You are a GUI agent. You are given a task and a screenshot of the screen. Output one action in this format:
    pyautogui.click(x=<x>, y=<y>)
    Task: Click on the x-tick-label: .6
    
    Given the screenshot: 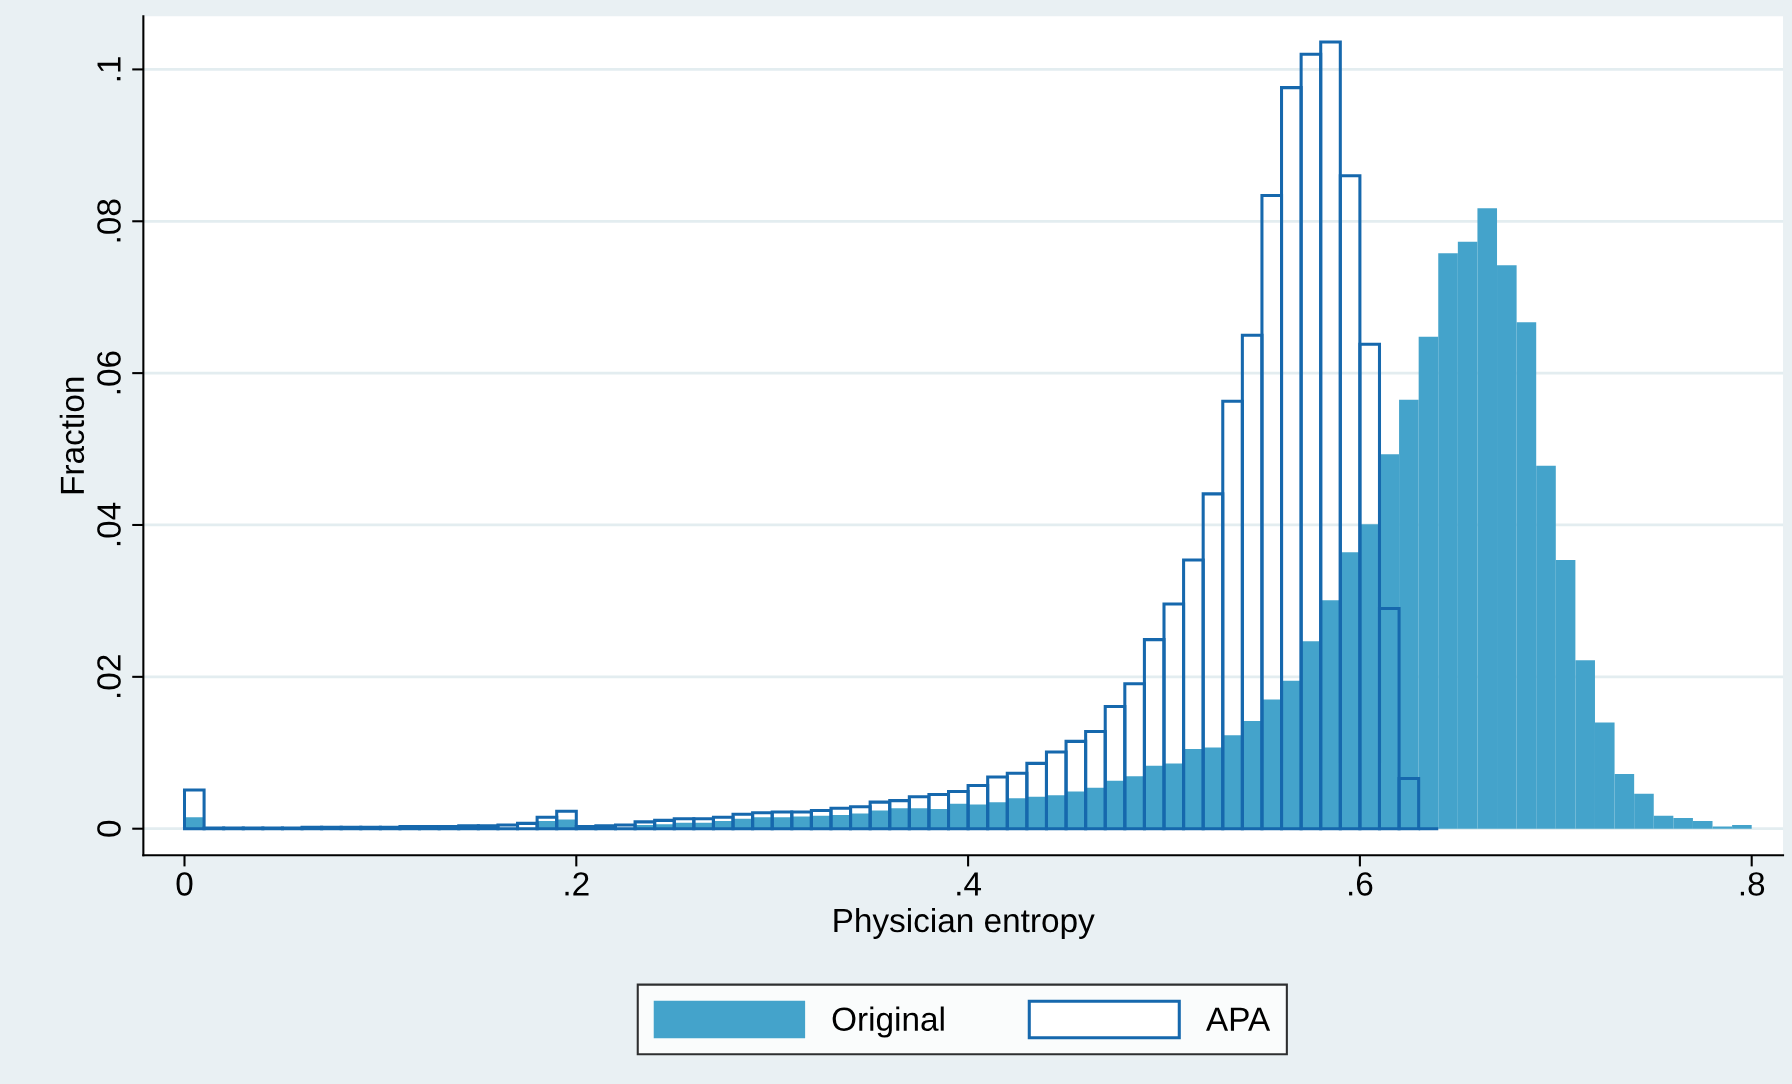 What is the action you would take?
    pyautogui.click(x=1361, y=884)
    